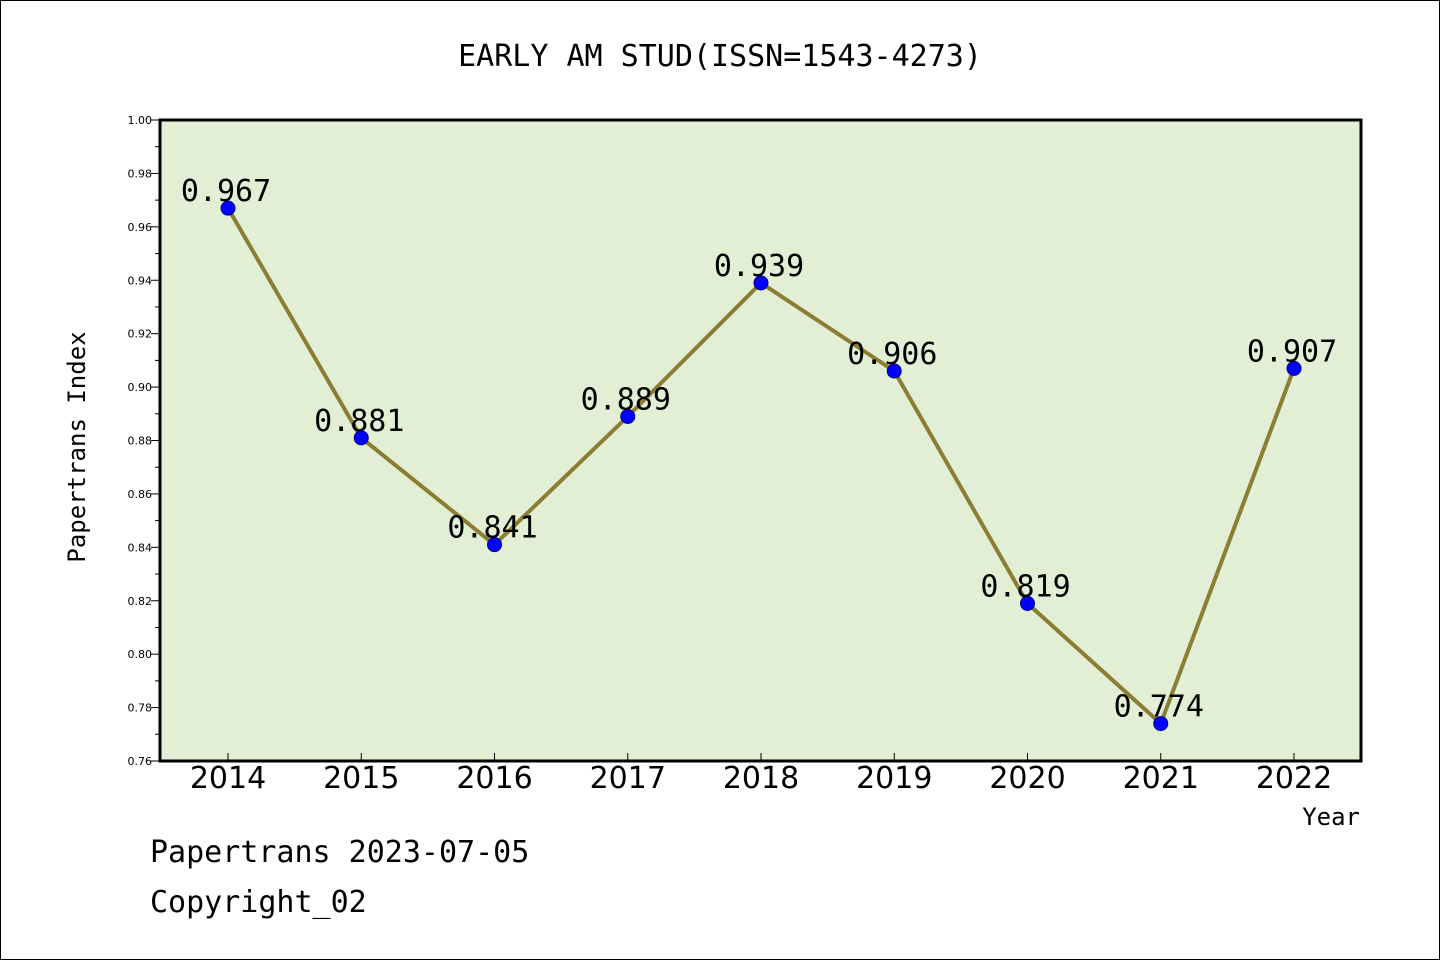 The image size is (1440, 960). Describe the element at coordinates (759, 266) in the screenshot. I see `data-label: 0.939` at that location.